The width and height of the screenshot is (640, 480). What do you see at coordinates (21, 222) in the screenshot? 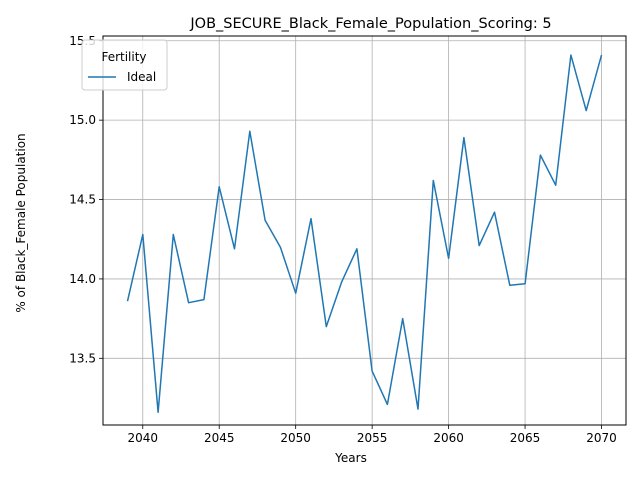
I see `y-axis-title: % of Black_Female Population` at bounding box center [21, 222].